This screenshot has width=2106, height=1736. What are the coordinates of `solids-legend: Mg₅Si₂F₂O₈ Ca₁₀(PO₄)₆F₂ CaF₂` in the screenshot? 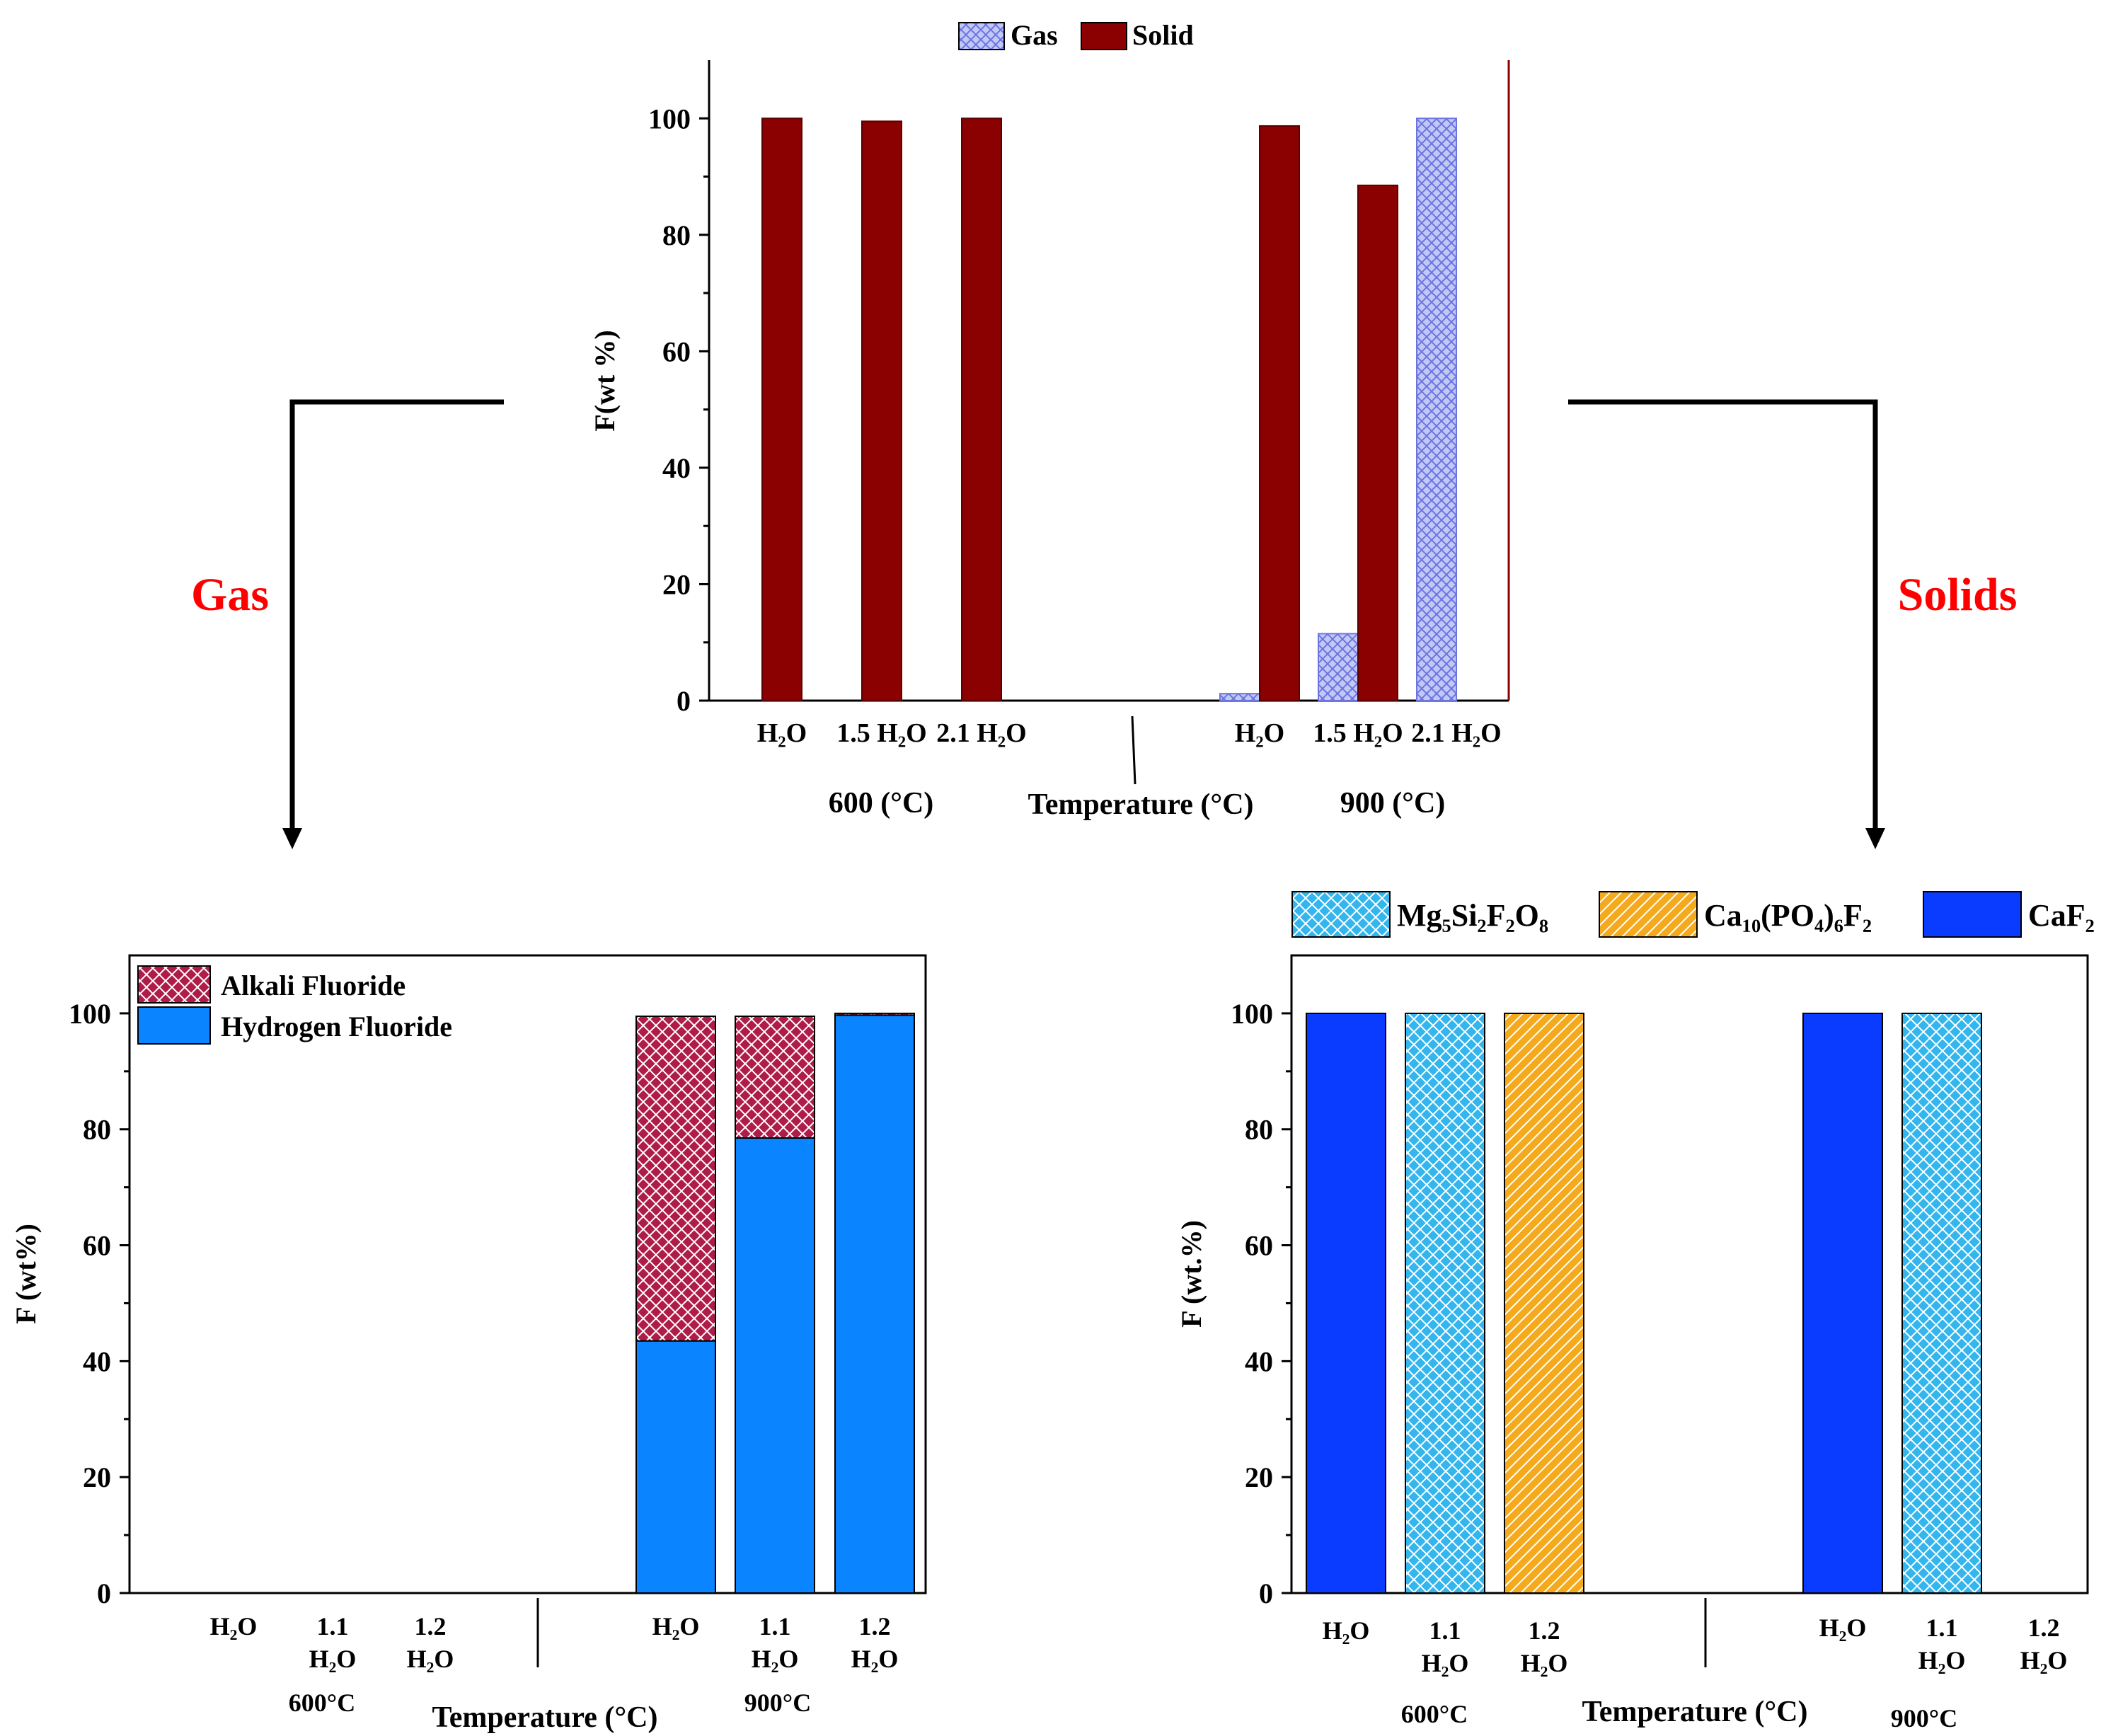 It's located at (1693, 914).